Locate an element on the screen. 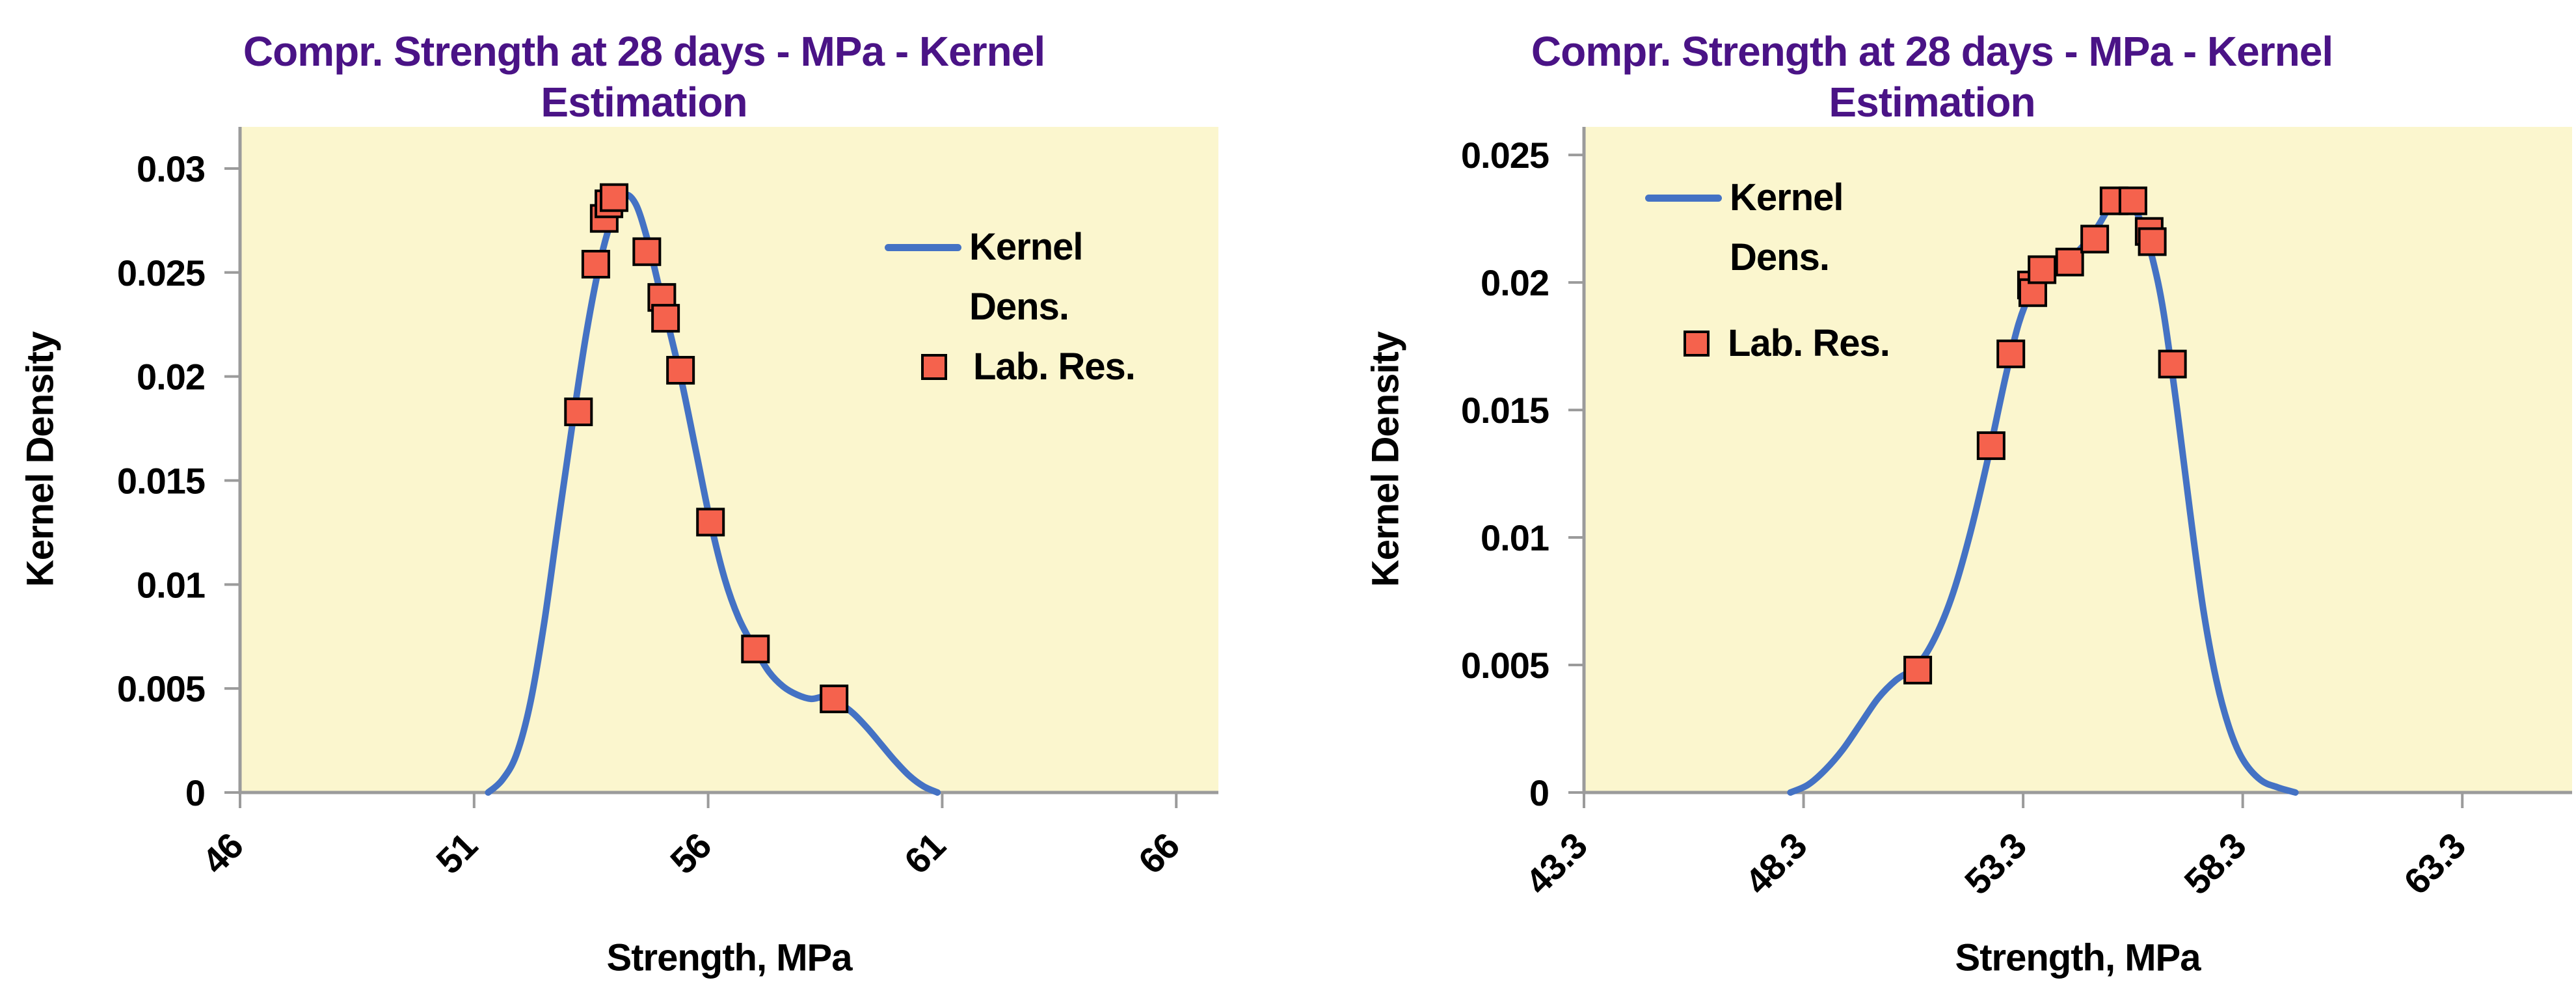 The width and height of the screenshot is (2576, 989). x-tick-label: 58.3 is located at coordinates (2214, 863).